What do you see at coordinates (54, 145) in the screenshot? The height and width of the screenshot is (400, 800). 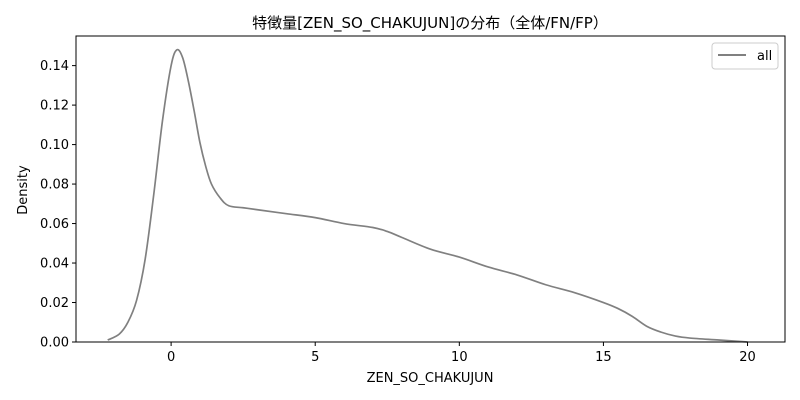 I see `y-tick-label: 0.10` at bounding box center [54, 145].